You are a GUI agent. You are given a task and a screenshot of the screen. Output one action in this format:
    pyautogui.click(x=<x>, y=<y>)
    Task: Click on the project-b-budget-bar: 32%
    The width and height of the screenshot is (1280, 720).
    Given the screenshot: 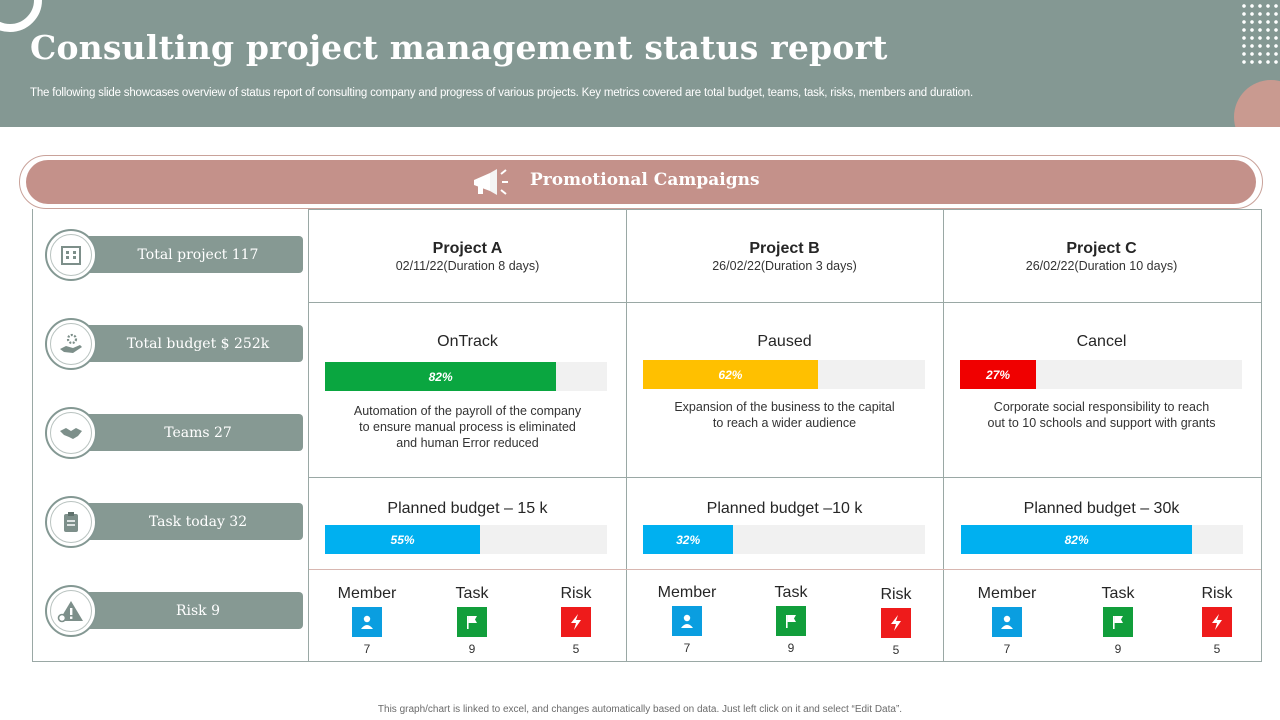 What is the action you would take?
    pyautogui.click(x=784, y=539)
    